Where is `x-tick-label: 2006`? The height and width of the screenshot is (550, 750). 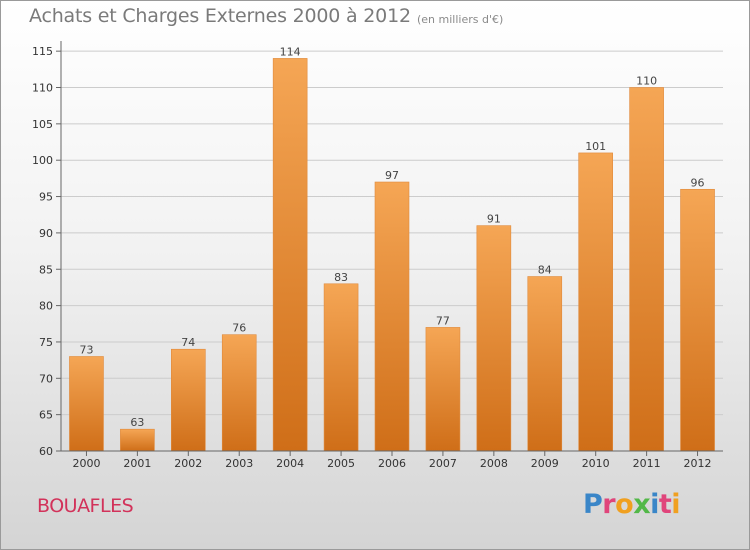 x-tick-label: 2006 is located at coordinates (392, 463).